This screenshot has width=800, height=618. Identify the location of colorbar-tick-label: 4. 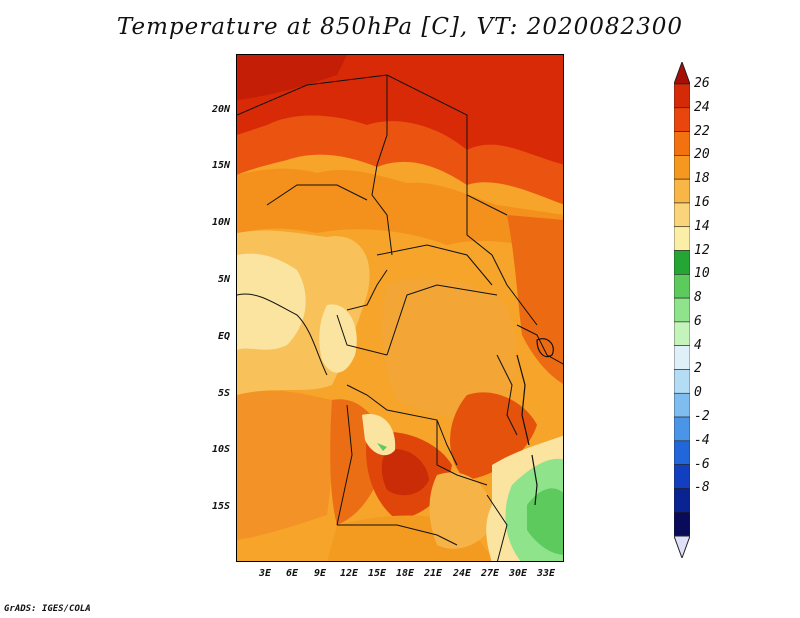
(698, 345).